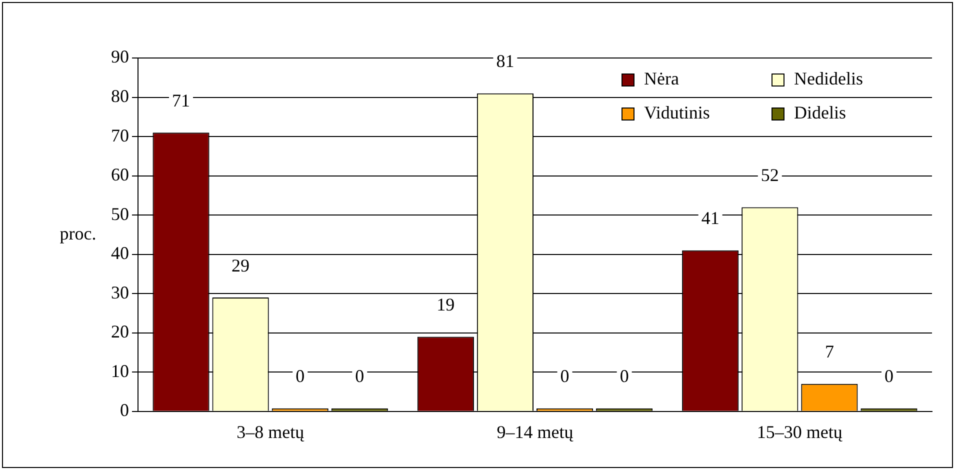 Image resolution: width=957 pixels, height=472 pixels. Describe the element at coordinates (241, 265) in the screenshot. I see `data-label: 29` at that location.